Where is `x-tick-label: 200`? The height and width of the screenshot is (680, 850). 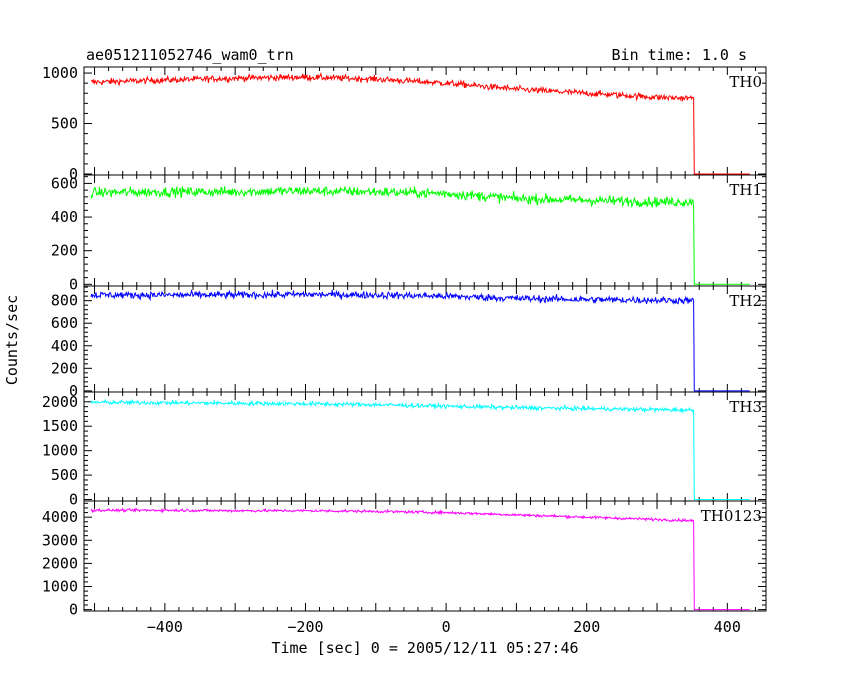 x-tick-label: 200 is located at coordinates (586, 627).